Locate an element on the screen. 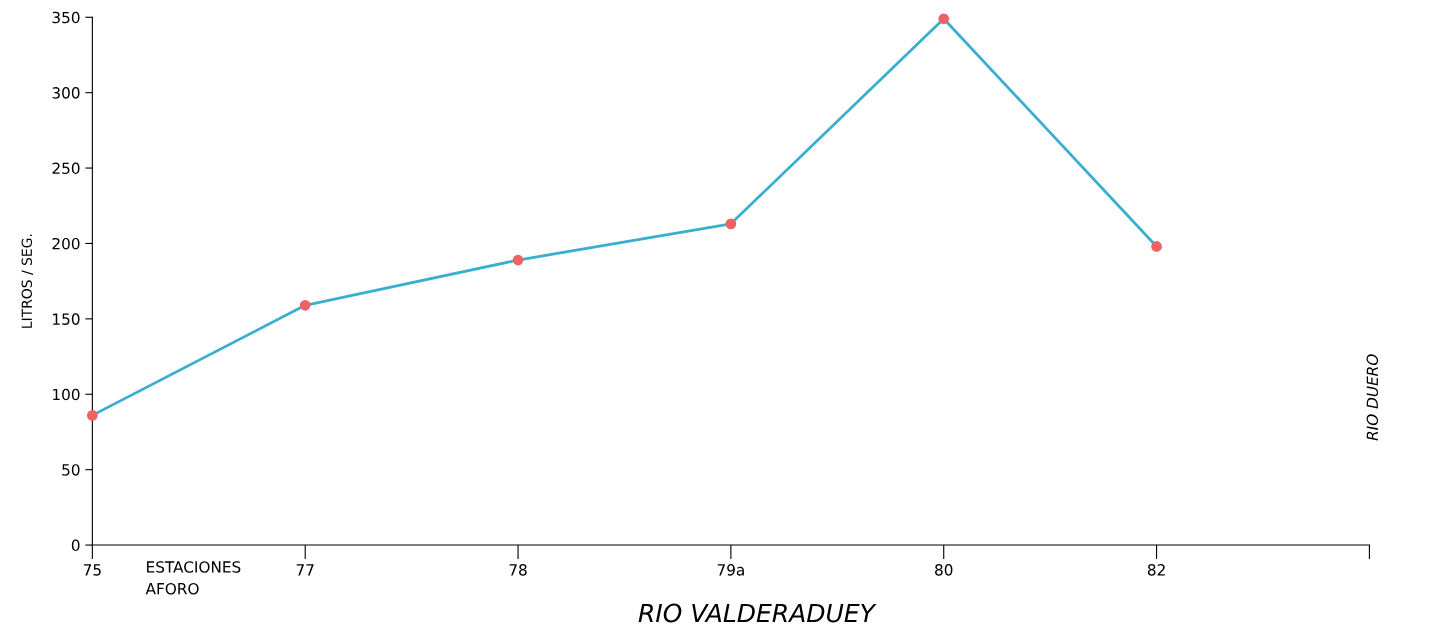  x-tick-label: 82 is located at coordinates (1156, 570).